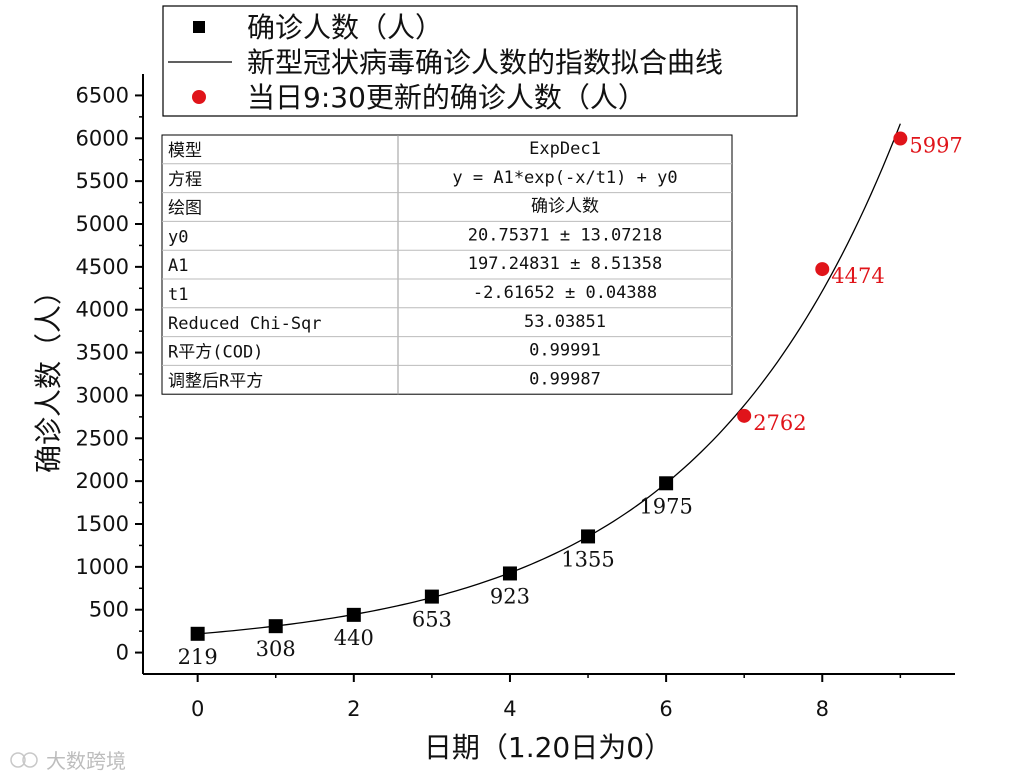  Describe the element at coordinates (354, 638) in the screenshot. I see `data-label: 440` at that location.